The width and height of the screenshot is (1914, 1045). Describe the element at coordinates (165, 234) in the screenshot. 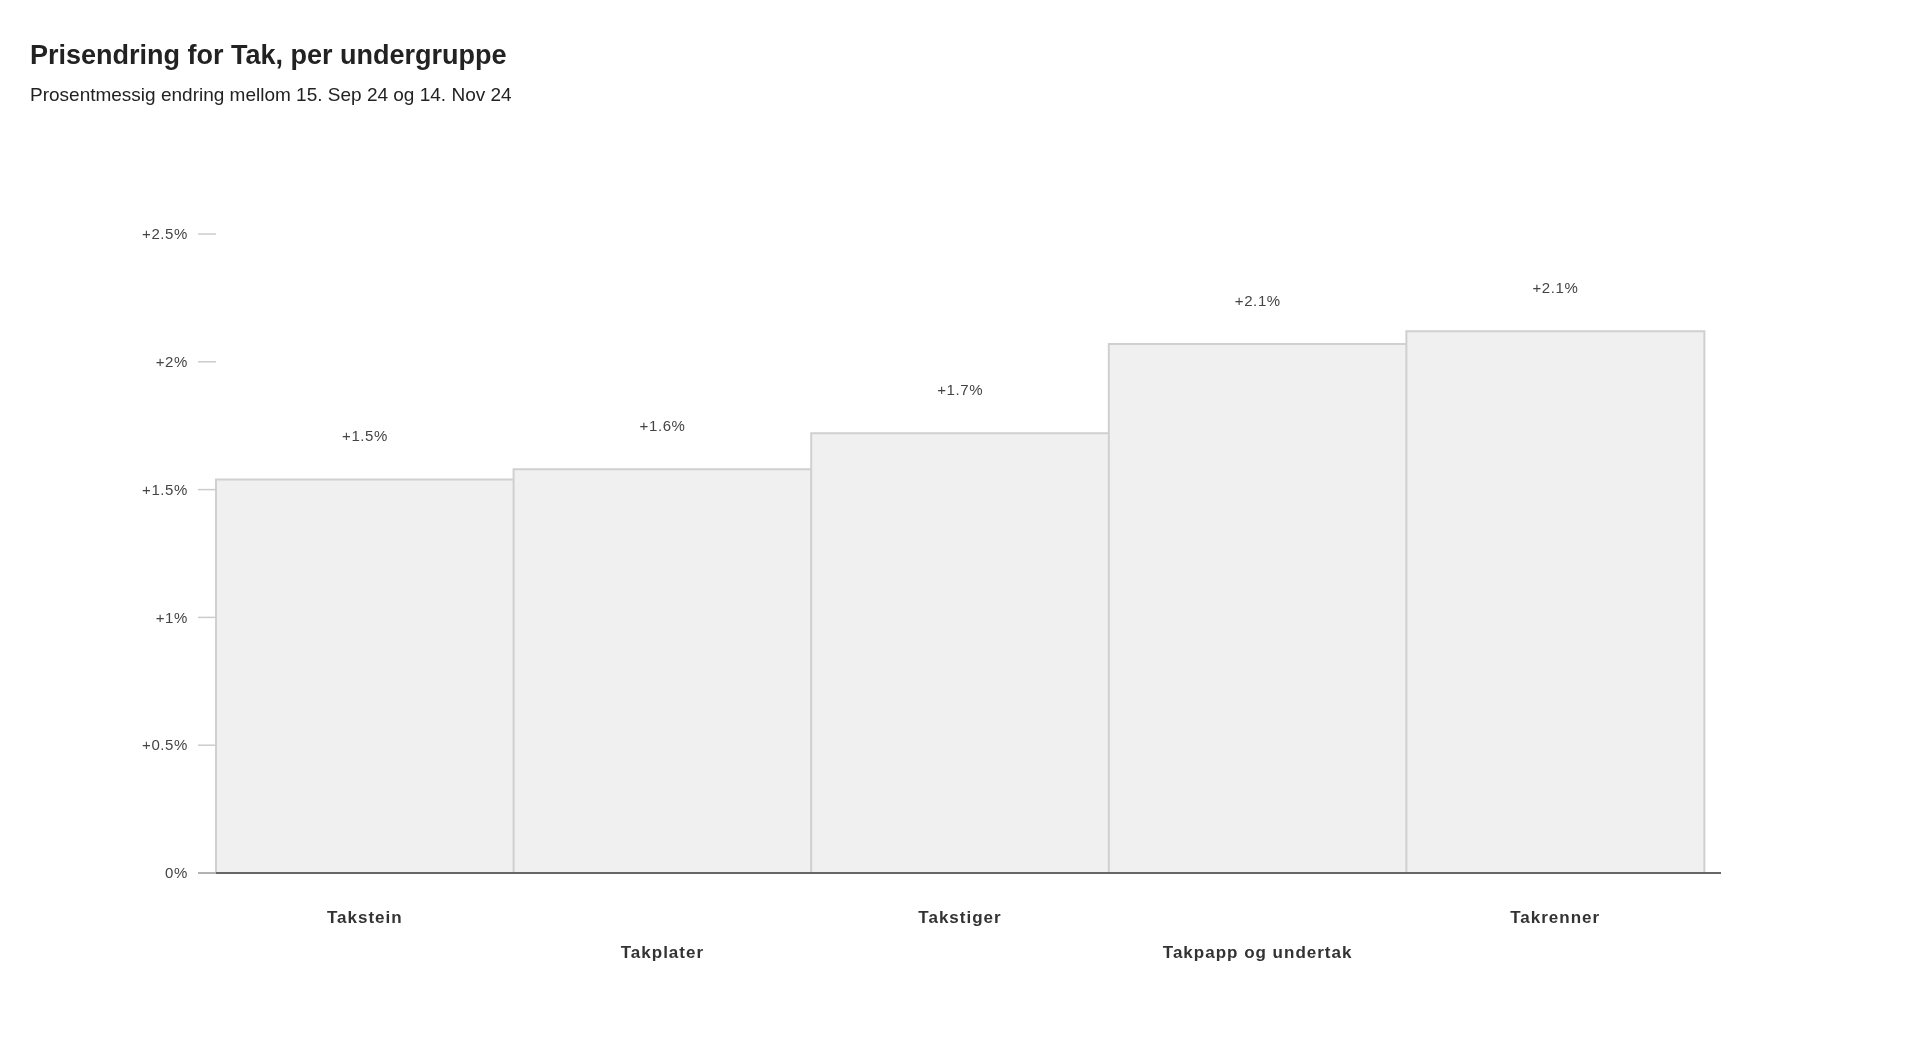

I see `y-tick-label: +2.5%` at that location.